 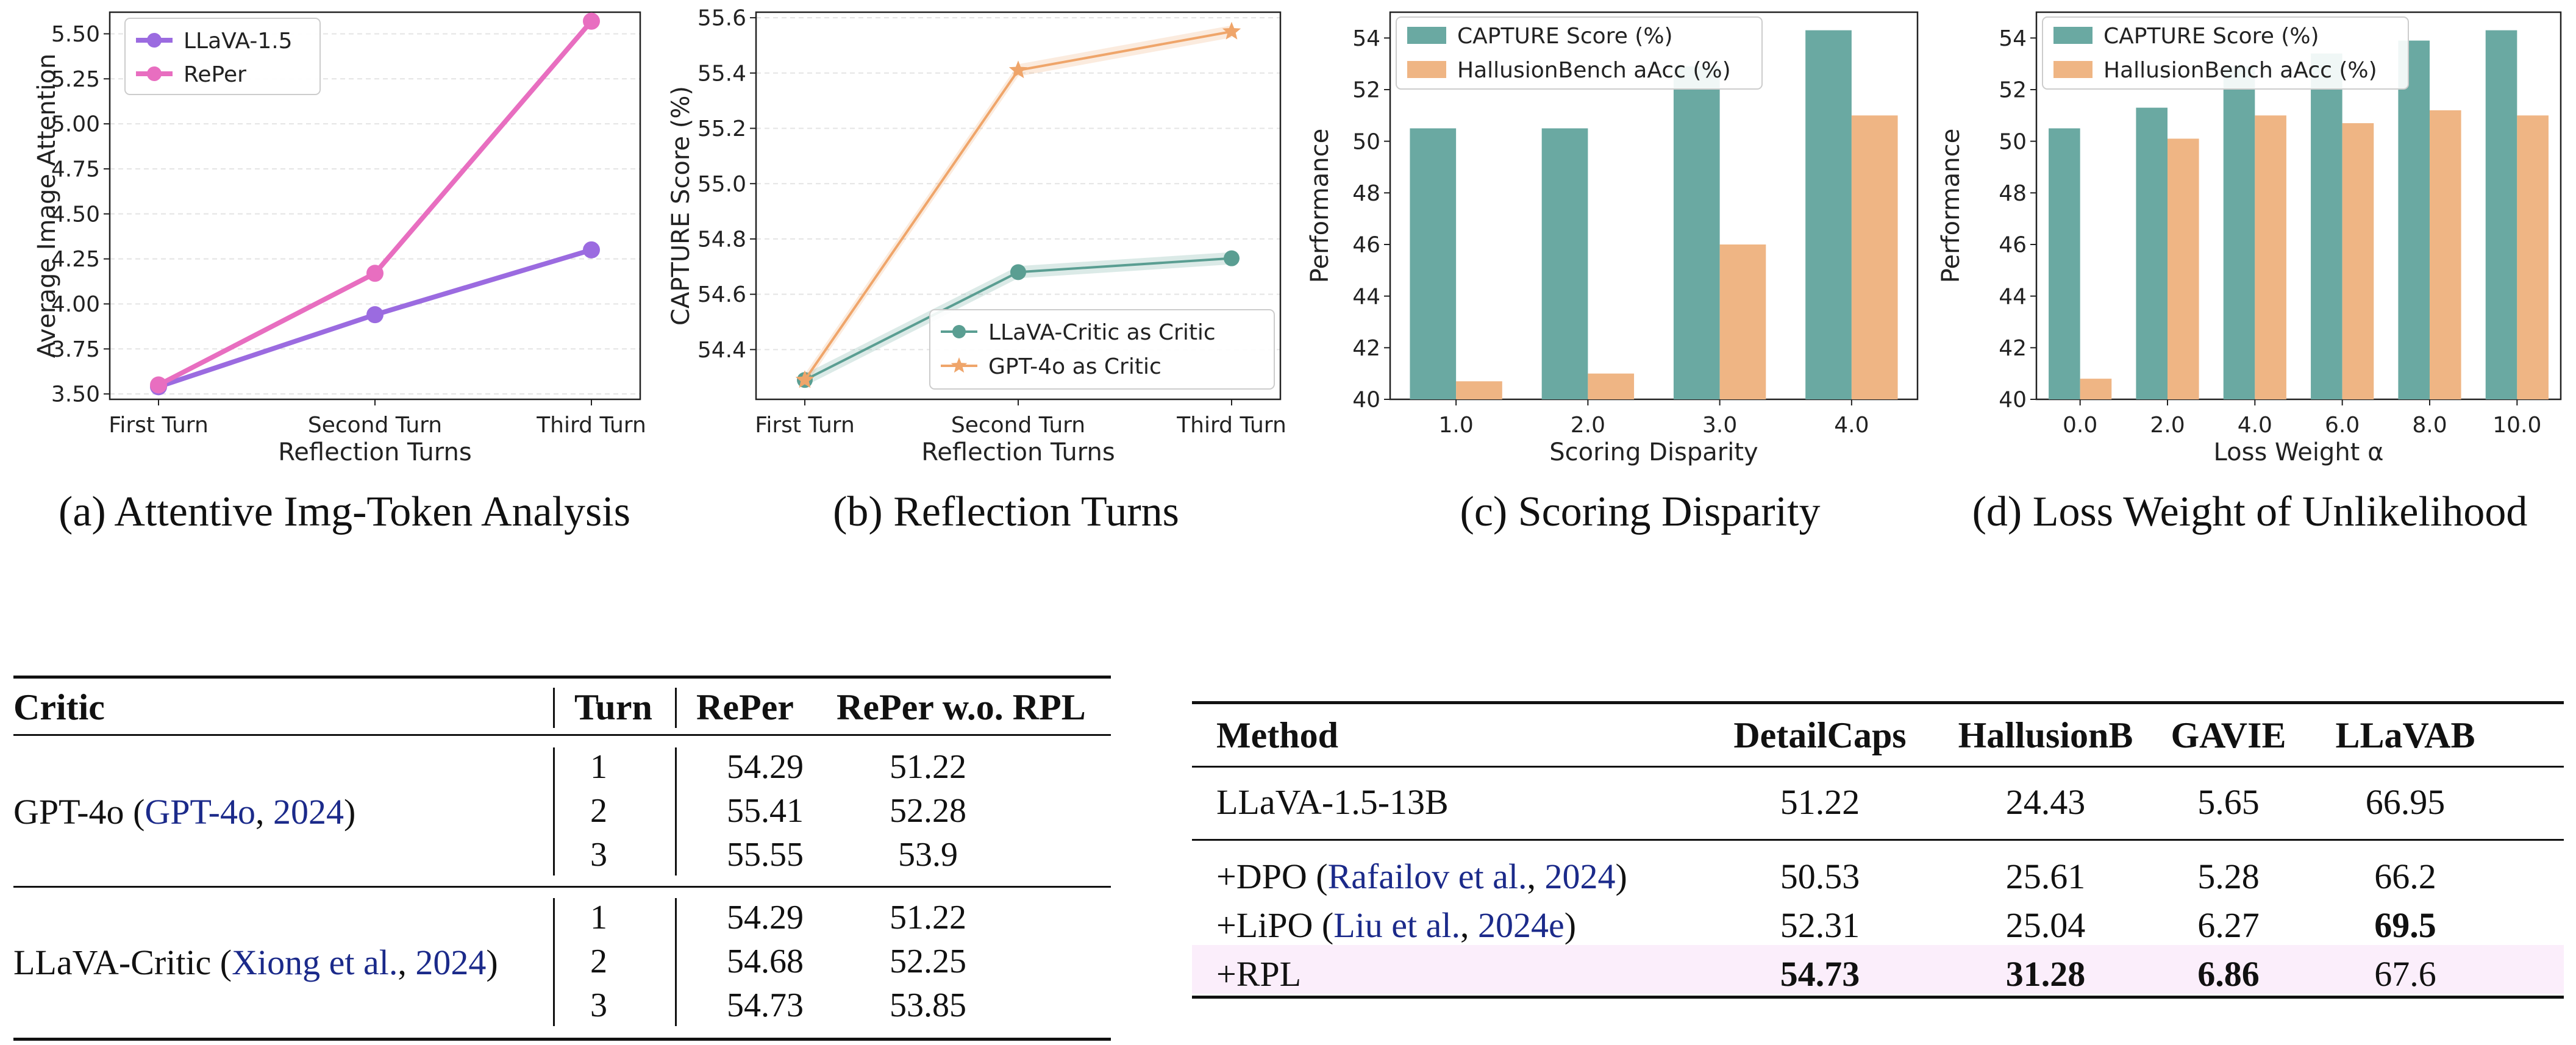 What do you see at coordinates (2405, 735) in the screenshot?
I see `method-header-cell: LLaVAB` at bounding box center [2405, 735].